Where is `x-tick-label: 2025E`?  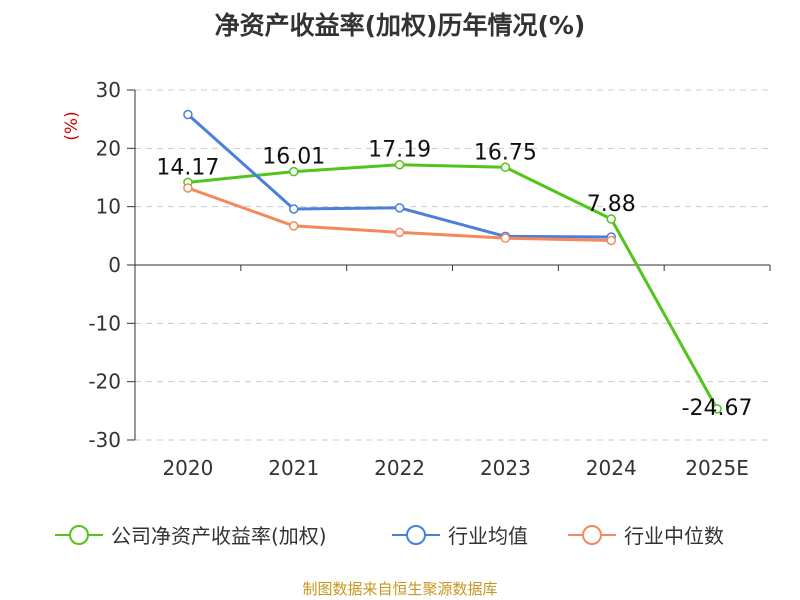
x-tick-label: 2025E is located at coordinates (717, 468).